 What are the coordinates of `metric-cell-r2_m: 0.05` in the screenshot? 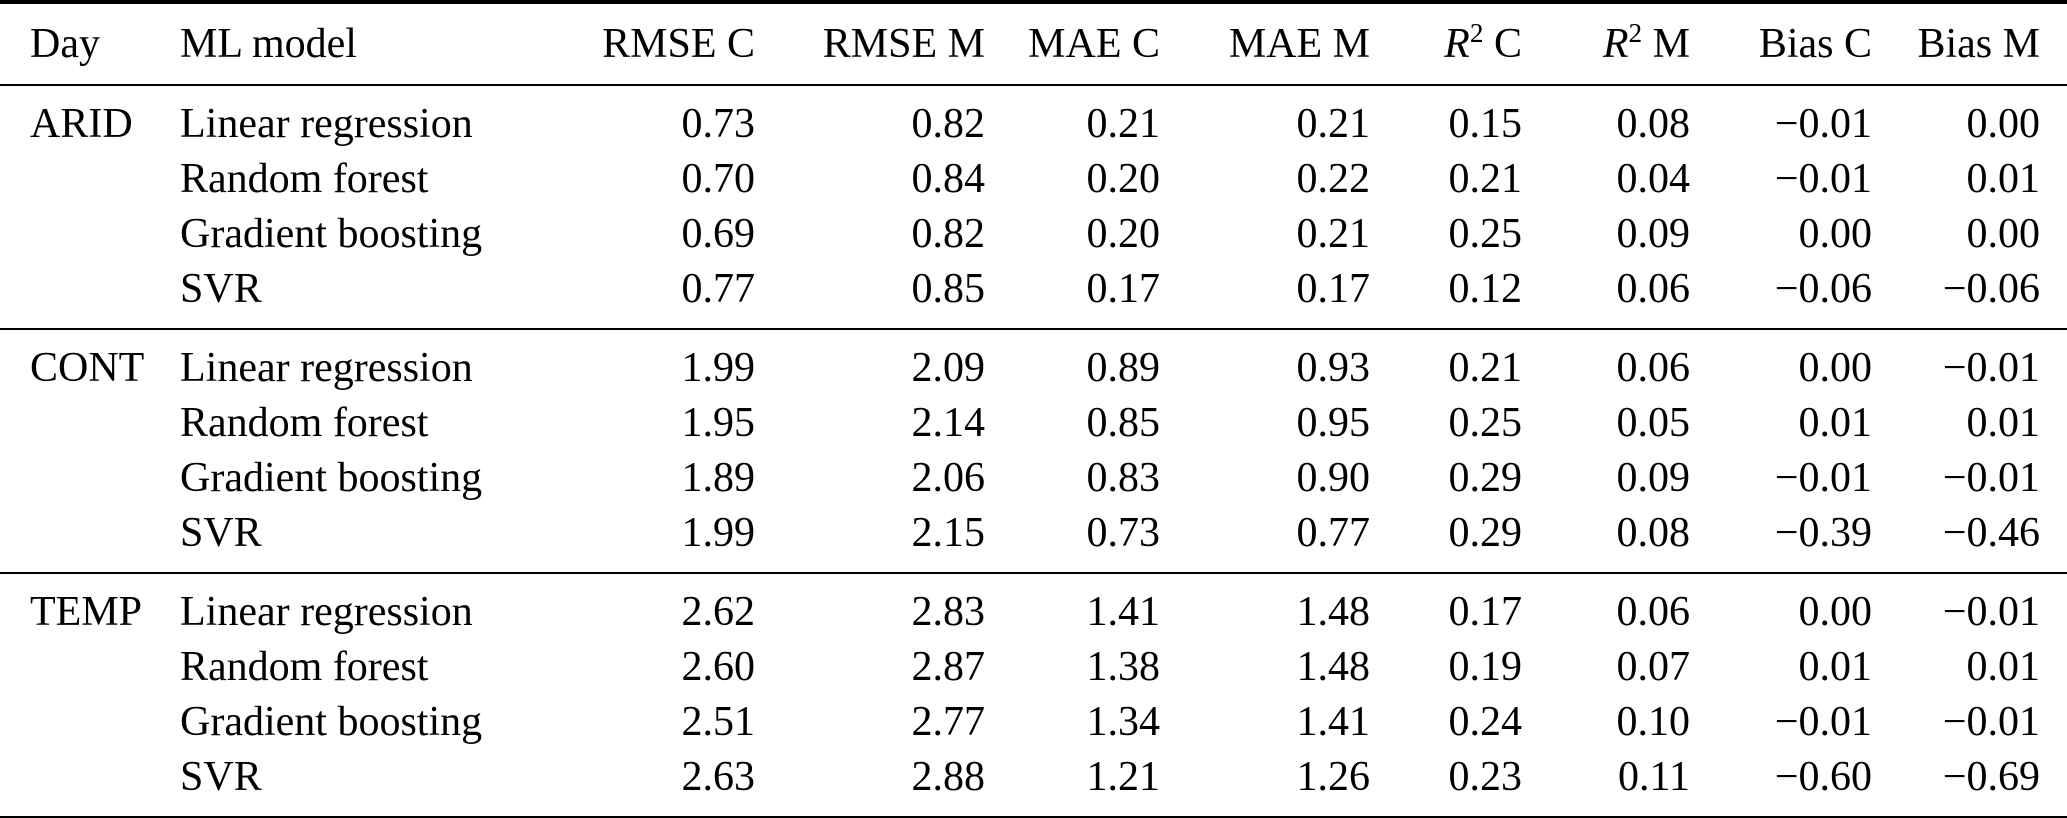 It's located at (1653, 423).